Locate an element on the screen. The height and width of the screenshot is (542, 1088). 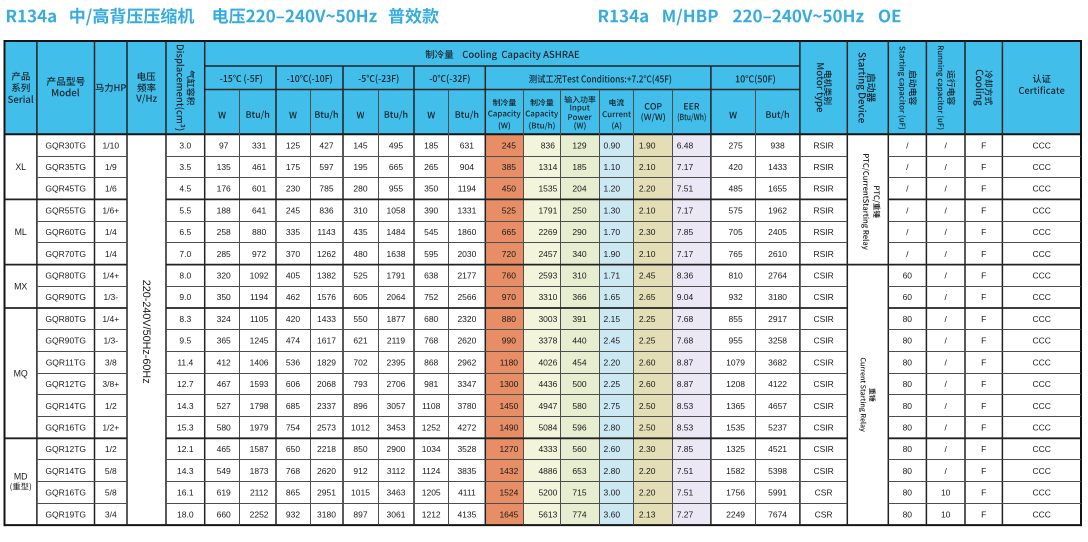
svg-text: 5237 is located at coordinates (777, 428).